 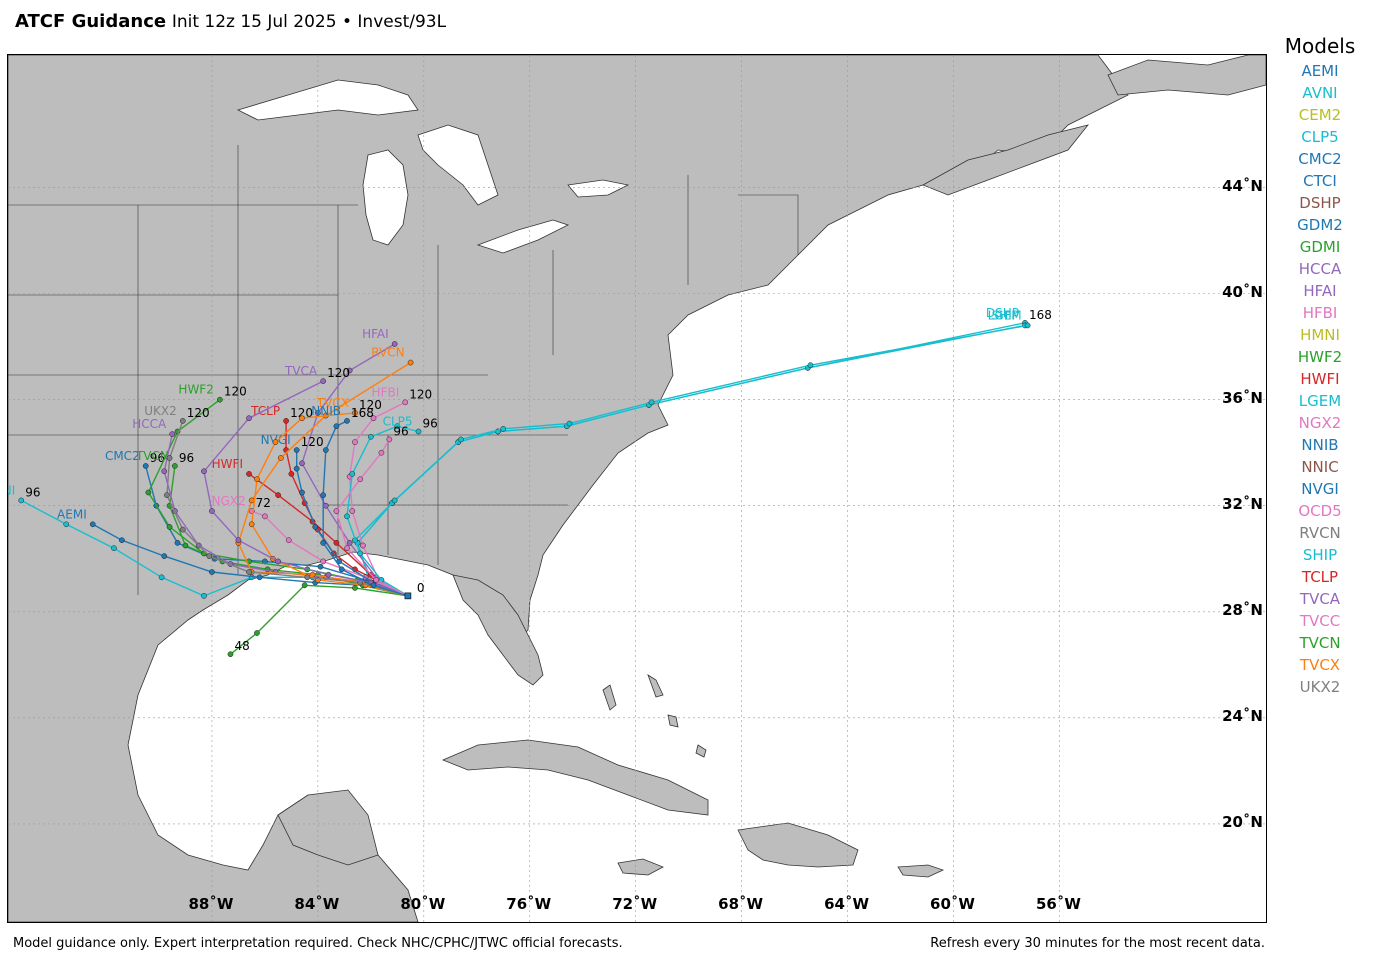 What do you see at coordinates (1320, 247) in the screenshot?
I see `legend-item-gdmi: GDMI` at bounding box center [1320, 247].